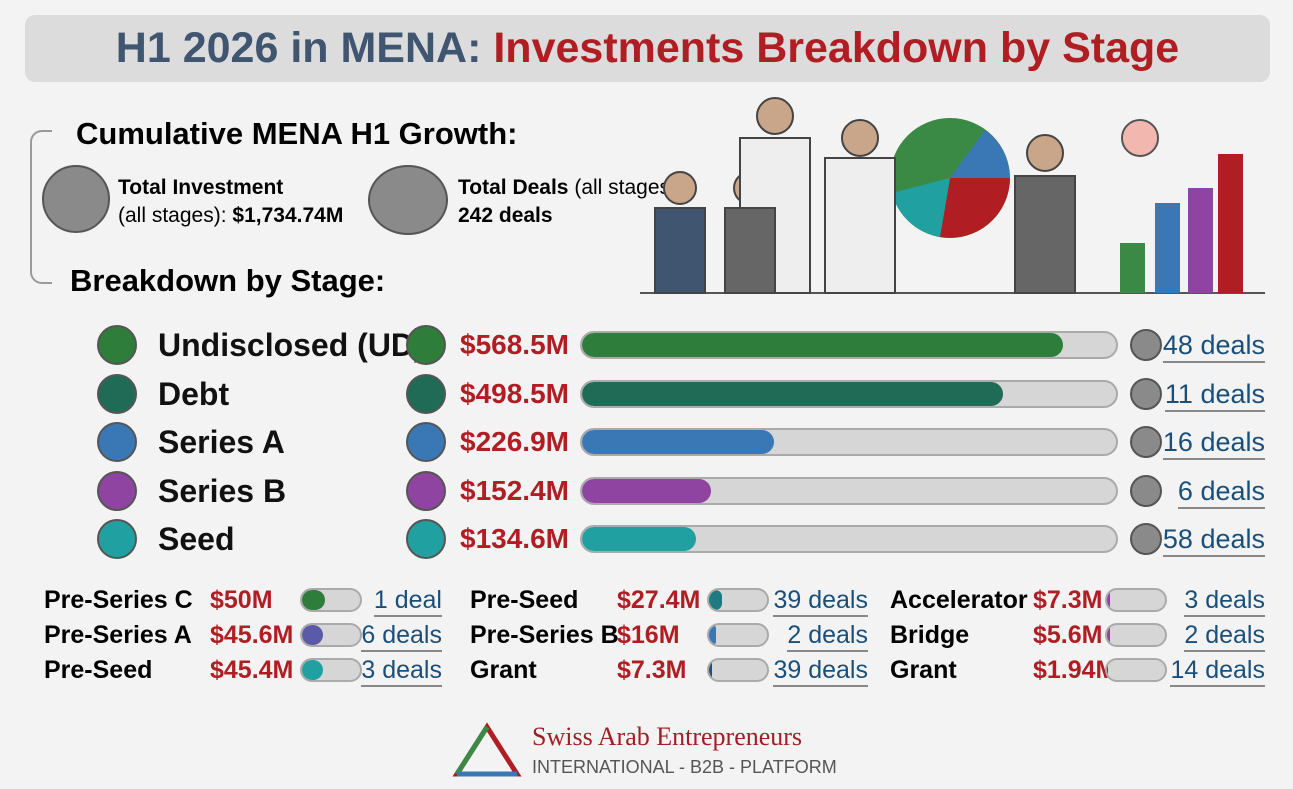 This screenshot has width=1293, height=789. Describe the element at coordinates (221, 442) in the screenshot. I see `stage-name: Series A` at that location.